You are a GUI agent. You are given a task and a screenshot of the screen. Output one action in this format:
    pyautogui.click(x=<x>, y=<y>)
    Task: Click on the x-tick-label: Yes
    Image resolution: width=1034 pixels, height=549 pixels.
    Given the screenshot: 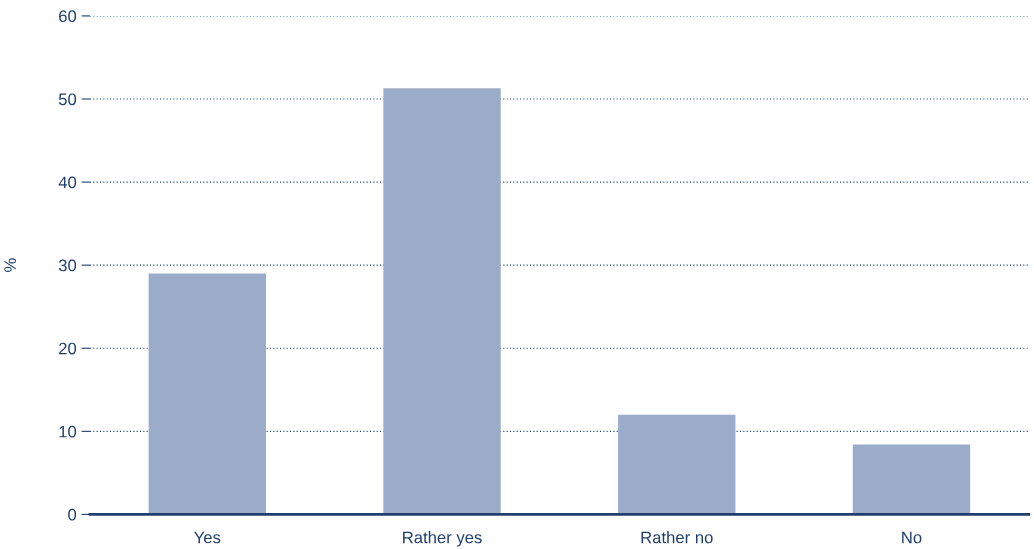 What is the action you would take?
    pyautogui.click(x=207, y=537)
    